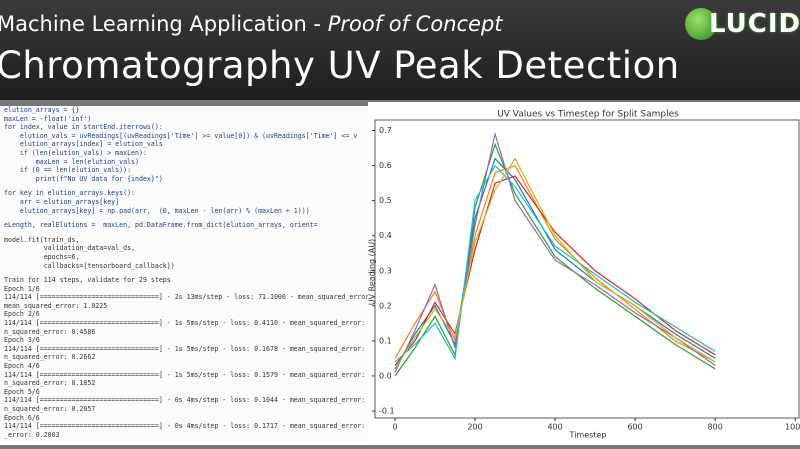  Describe the element at coordinates (372, 272) in the screenshot. I see `y-axis-label: UV Reading (AU)` at that location.